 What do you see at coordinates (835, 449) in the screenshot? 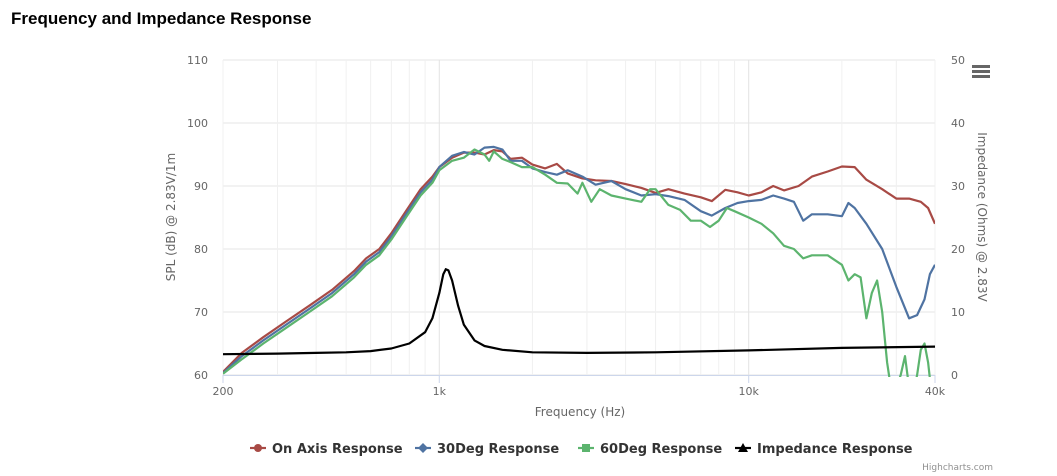
I see `legend-label: Impedance Response` at bounding box center [835, 449].